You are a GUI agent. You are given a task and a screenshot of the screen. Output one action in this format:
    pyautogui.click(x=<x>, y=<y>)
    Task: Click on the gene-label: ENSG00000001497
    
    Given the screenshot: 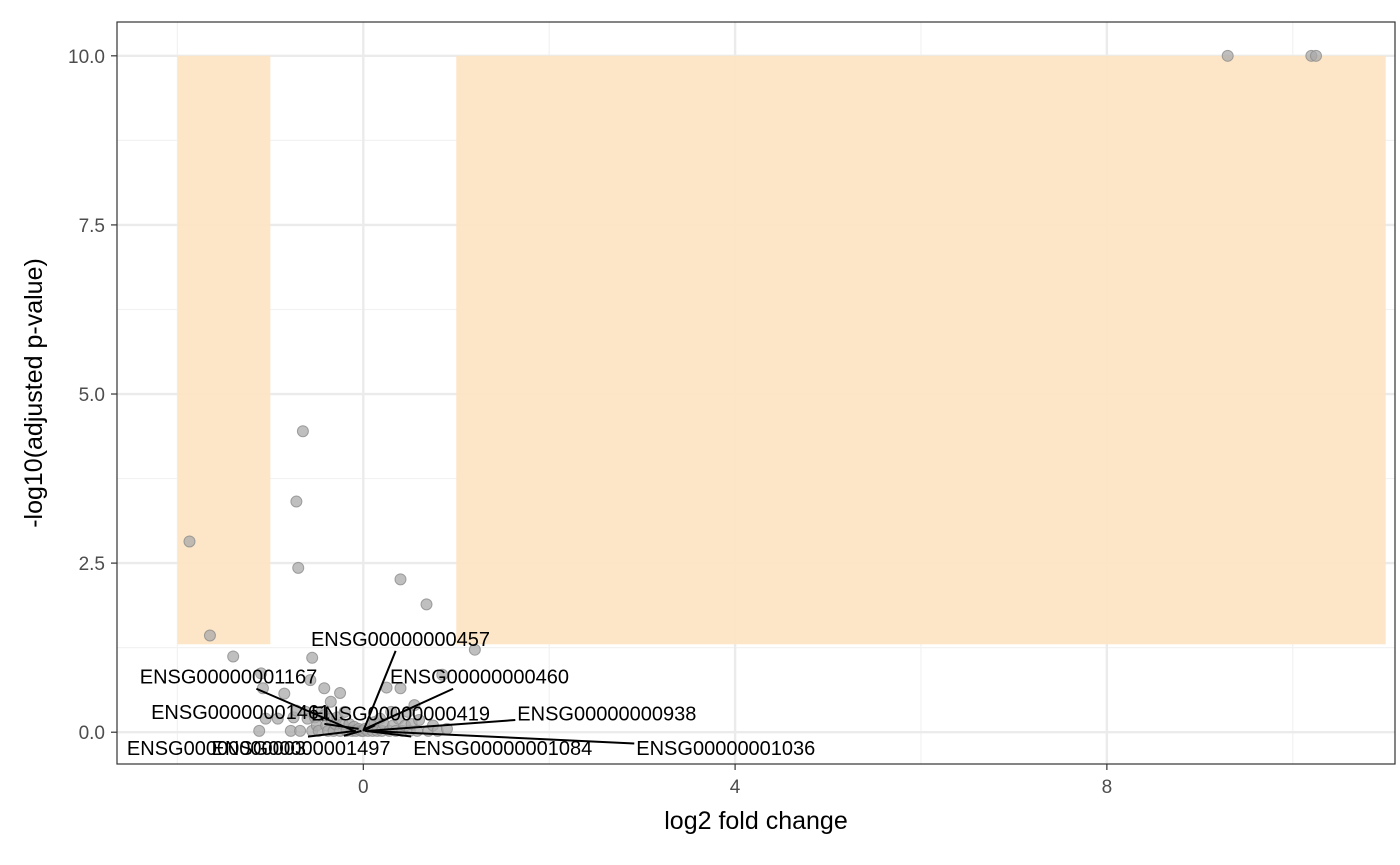 What is the action you would take?
    pyautogui.click(x=301, y=749)
    